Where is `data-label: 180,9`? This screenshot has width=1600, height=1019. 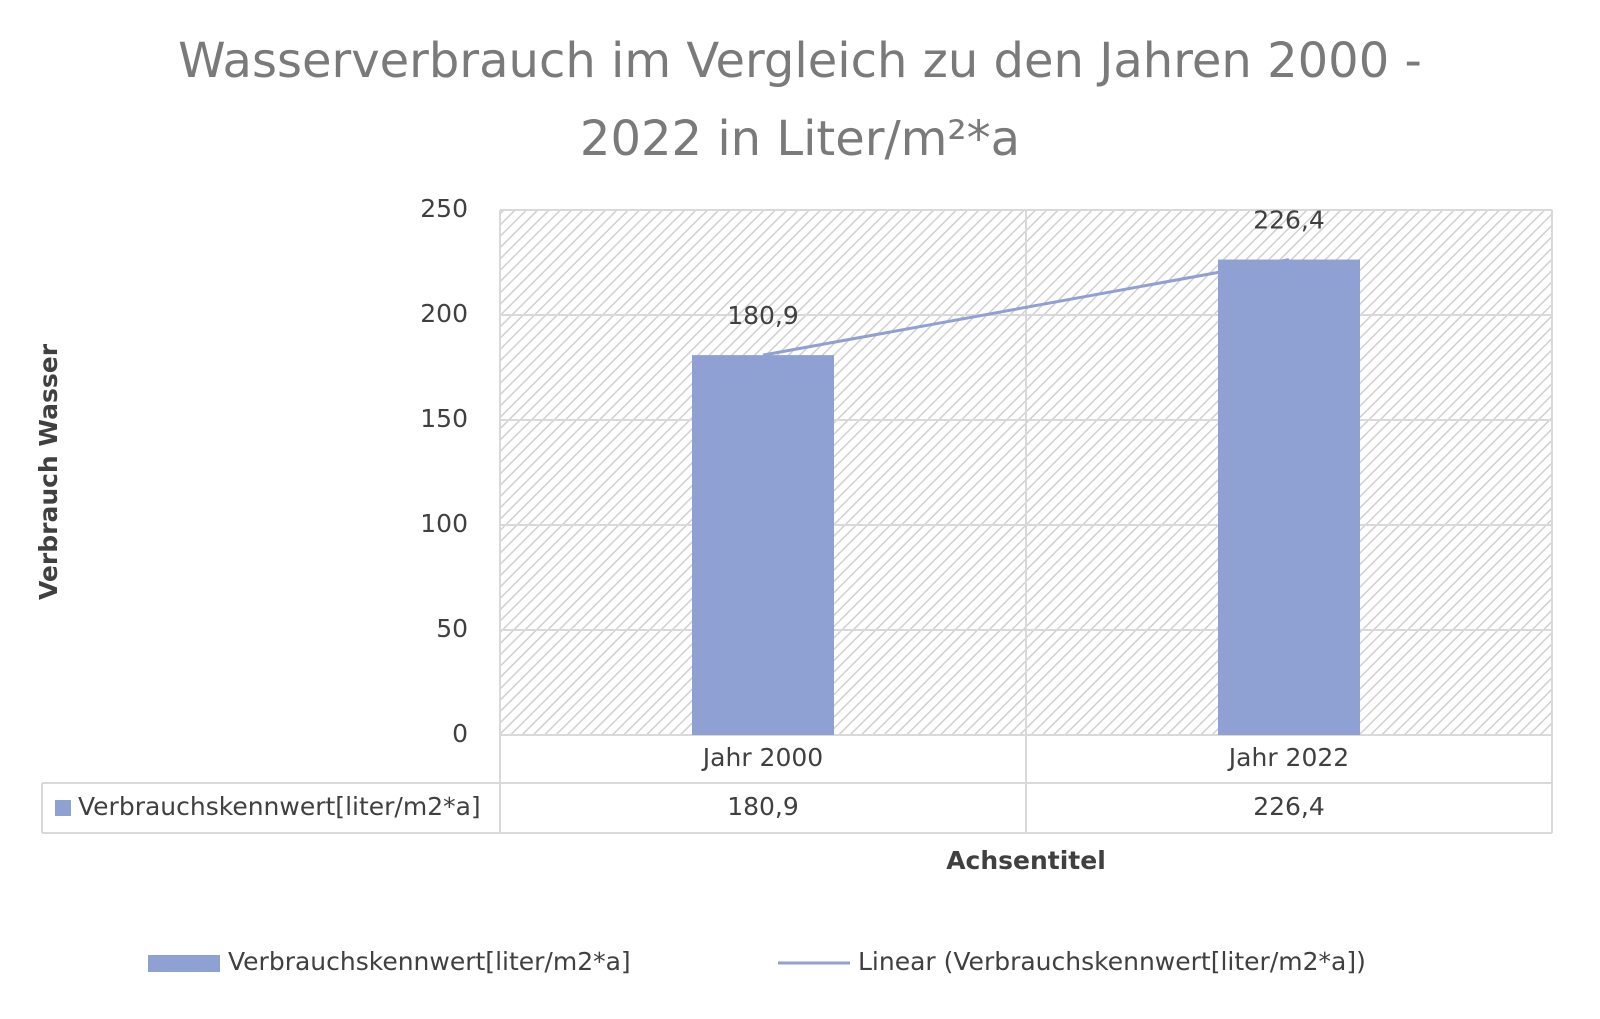
data-label: 180,9 is located at coordinates (763, 315).